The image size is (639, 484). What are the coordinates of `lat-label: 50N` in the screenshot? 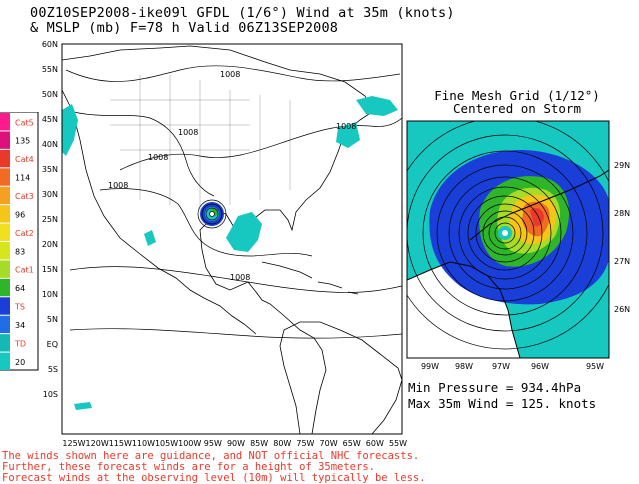 It's located at (50, 94).